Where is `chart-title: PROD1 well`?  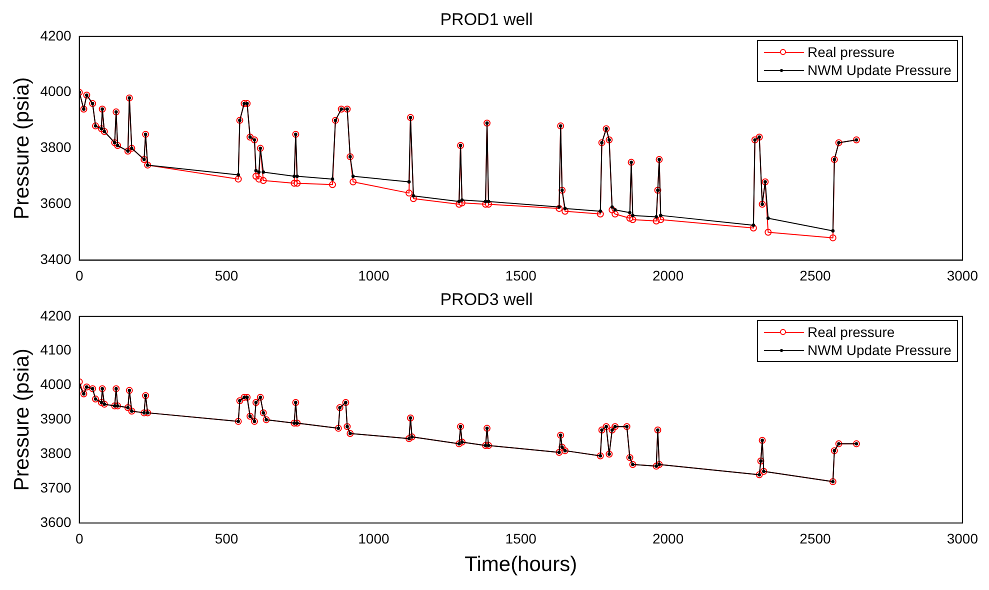 chart-title: PROD1 well is located at coordinates (486, 19).